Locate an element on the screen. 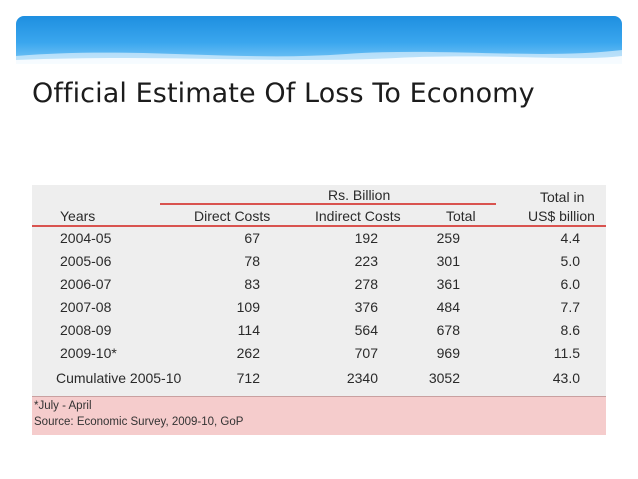 Image resolution: width=638 pixels, height=479 pixels. total-cell: 361 is located at coordinates (448, 284).